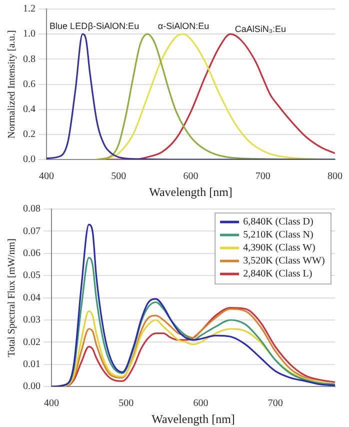  I want to click on legend-label: 4,390K (Class W), so click(279, 248).